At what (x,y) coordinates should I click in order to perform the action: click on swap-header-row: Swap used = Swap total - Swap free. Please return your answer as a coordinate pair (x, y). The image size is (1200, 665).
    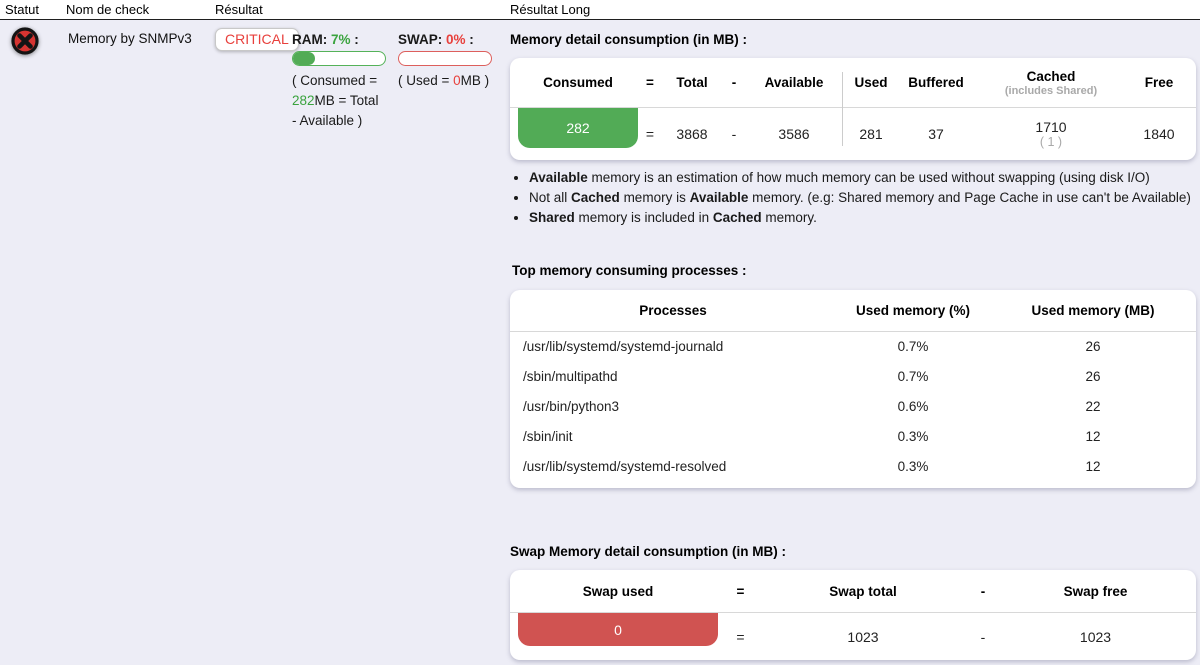
    Looking at the image, I should click on (853, 591).